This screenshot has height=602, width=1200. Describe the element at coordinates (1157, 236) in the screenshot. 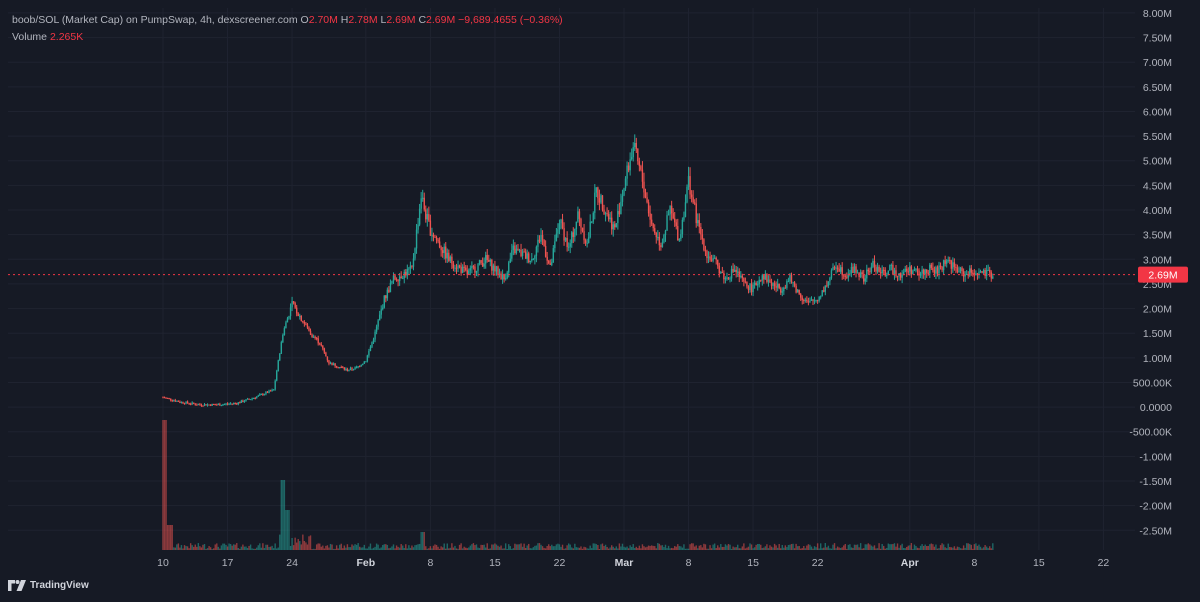

I see `y-tick-label: 3.50M` at that location.